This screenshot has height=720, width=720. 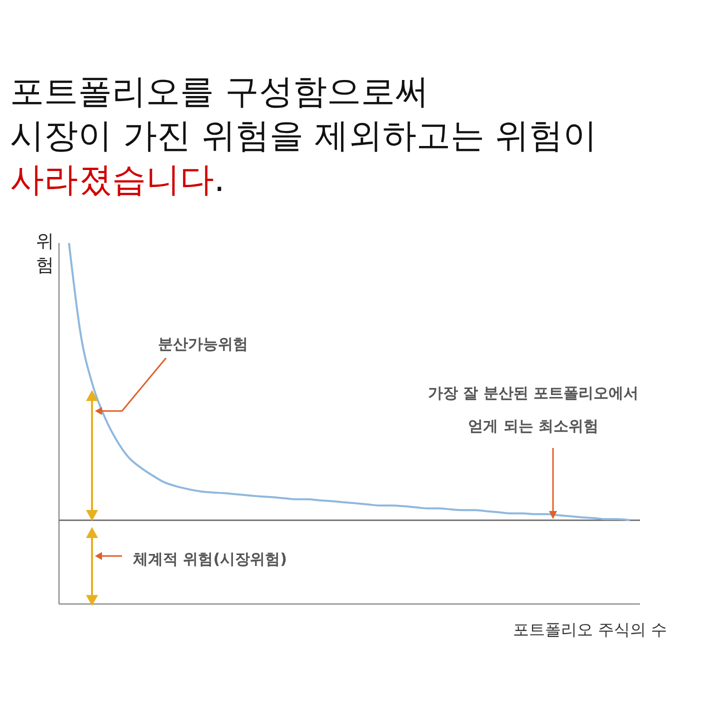 I want to click on chart-title: 포트폴리오를 구성함으로써 시장이 가진 위험을 제외하고는 위험이 사라졌습니다., so click(x=304, y=136).